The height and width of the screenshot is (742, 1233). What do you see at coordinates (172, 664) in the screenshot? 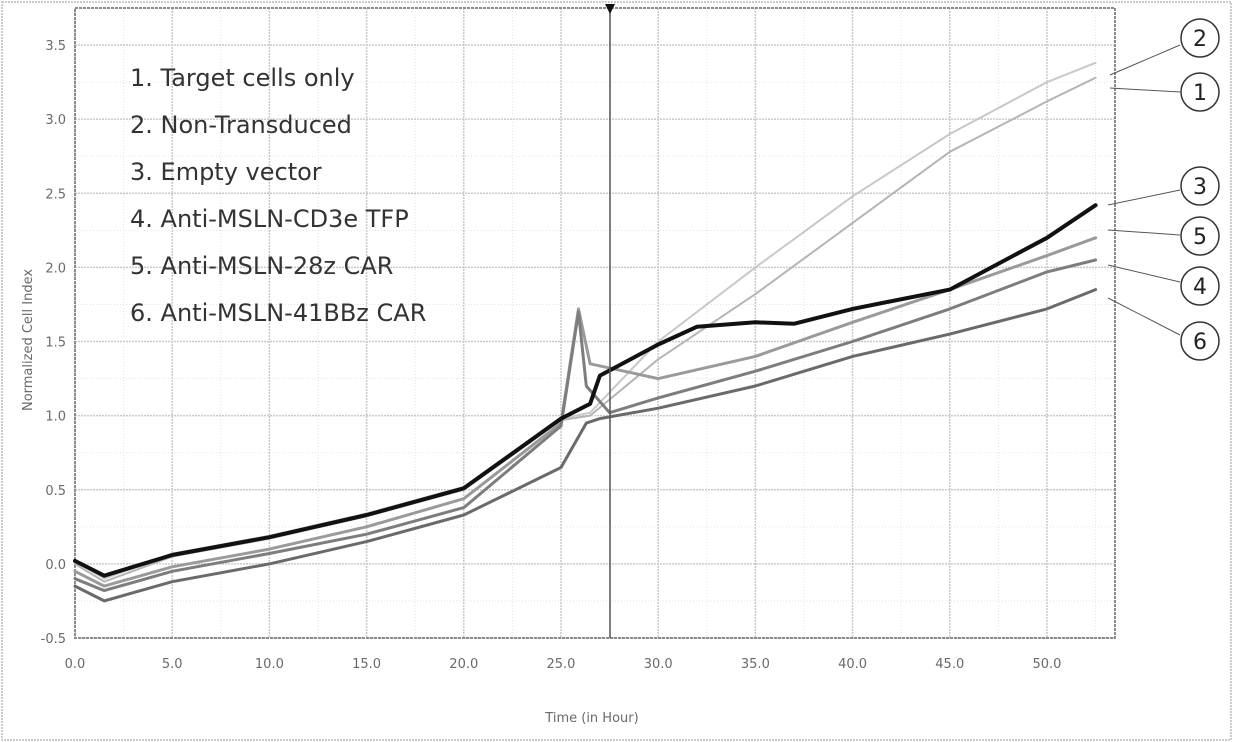
I see `x-tick-label: 5.0` at bounding box center [172, 664].